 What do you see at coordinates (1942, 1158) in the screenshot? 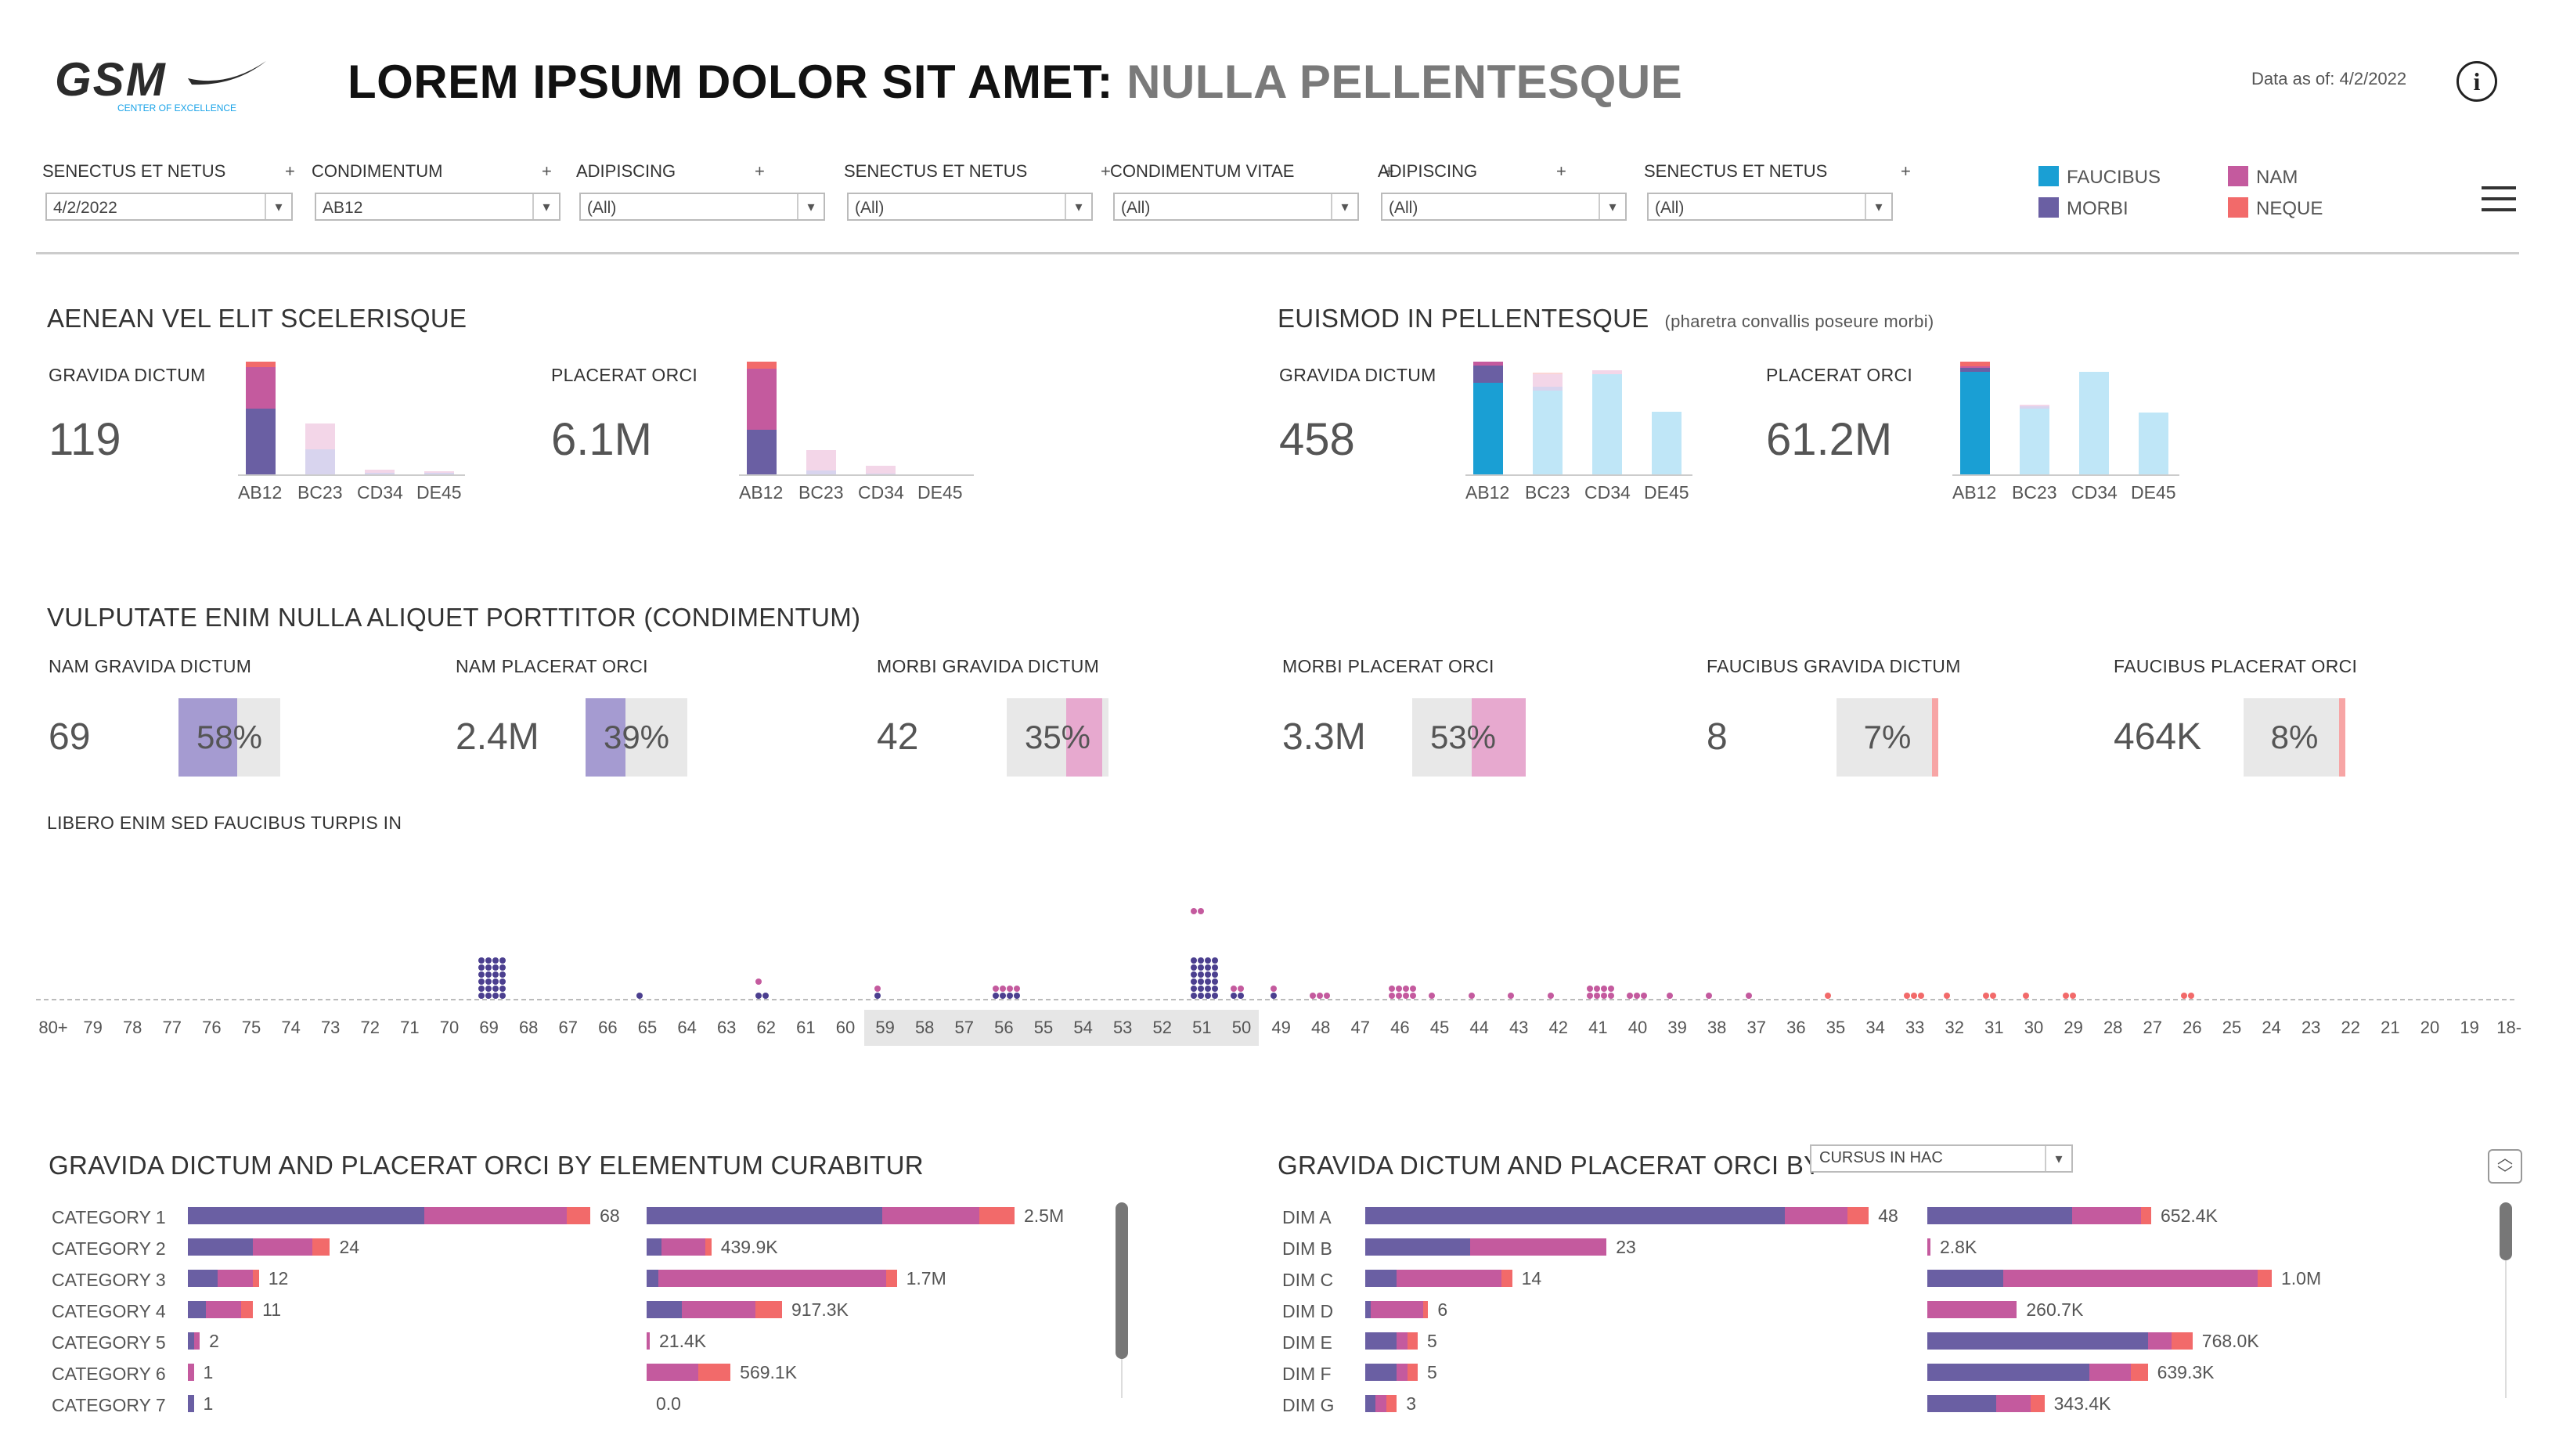
I see `cursus-select: CURSUS IN HAC ▾` at bounding box center [1942, 1158].